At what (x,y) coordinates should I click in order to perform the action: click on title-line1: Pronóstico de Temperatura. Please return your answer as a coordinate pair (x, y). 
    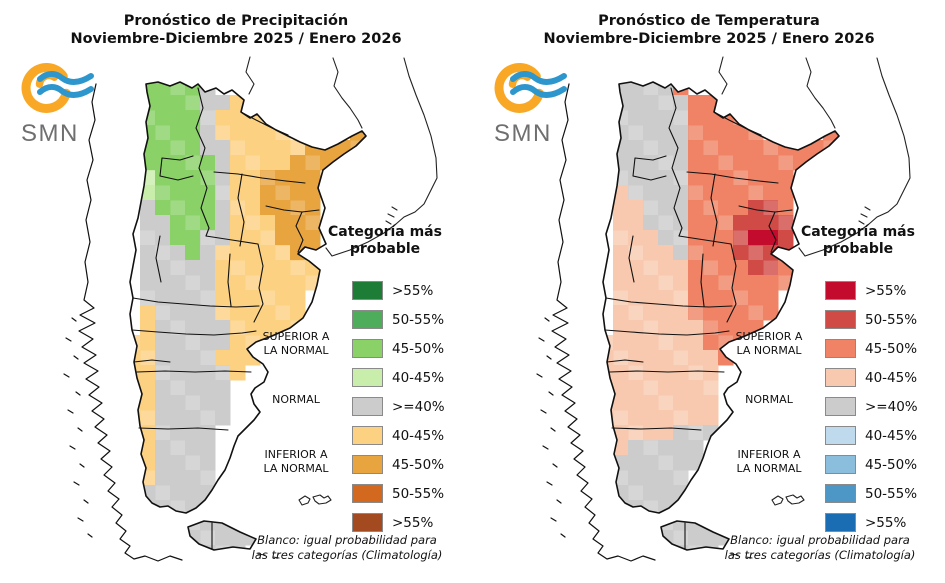
    Looking at the image, I should click on (709, 21).